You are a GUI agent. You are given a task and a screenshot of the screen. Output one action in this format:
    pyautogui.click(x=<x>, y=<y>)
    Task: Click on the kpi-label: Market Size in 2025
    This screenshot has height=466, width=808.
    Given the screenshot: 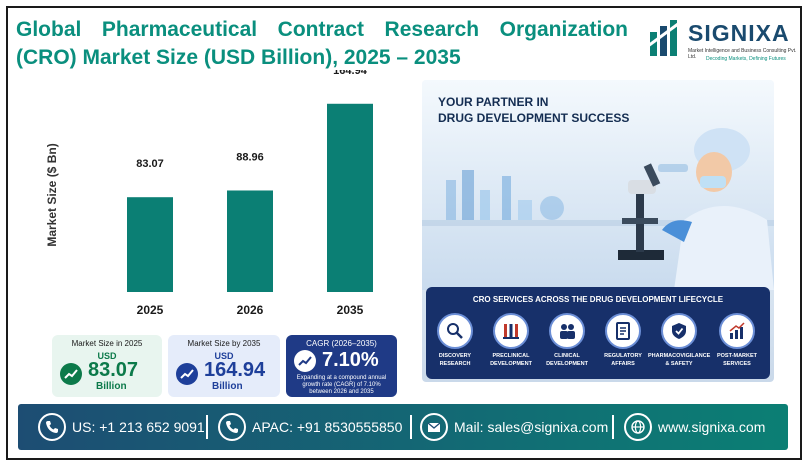 What is the action you would take?
    pyautogui.click(x=107, y=343)
    